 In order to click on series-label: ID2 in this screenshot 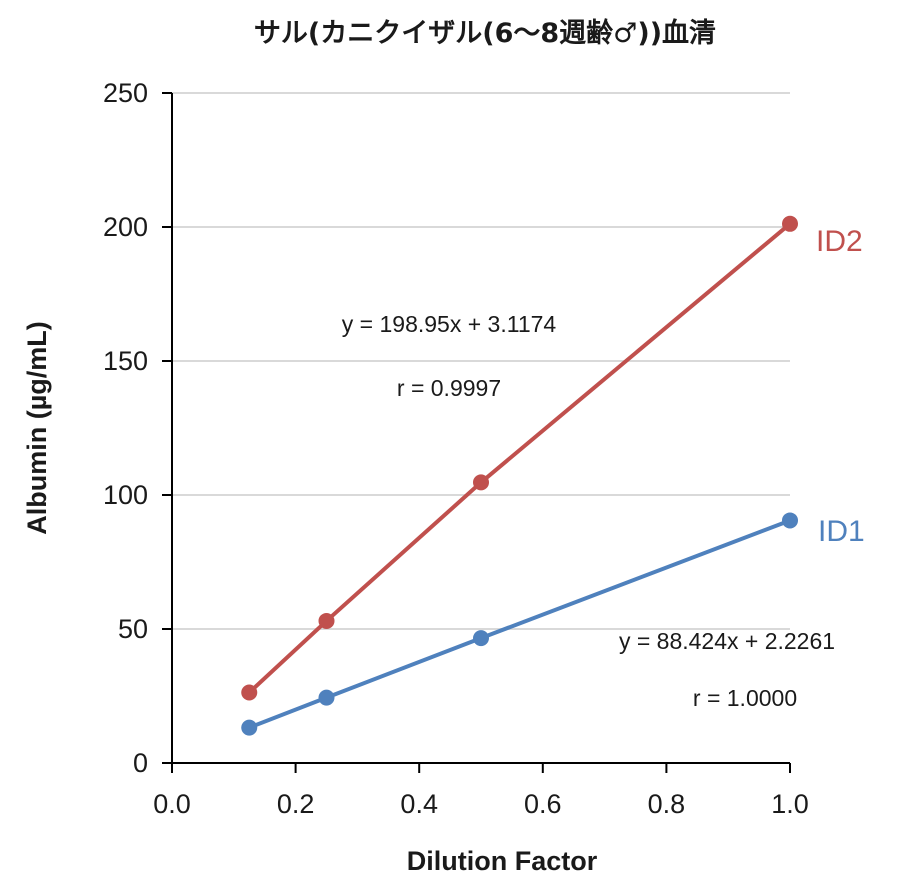, I will do `click(839, 241)`.